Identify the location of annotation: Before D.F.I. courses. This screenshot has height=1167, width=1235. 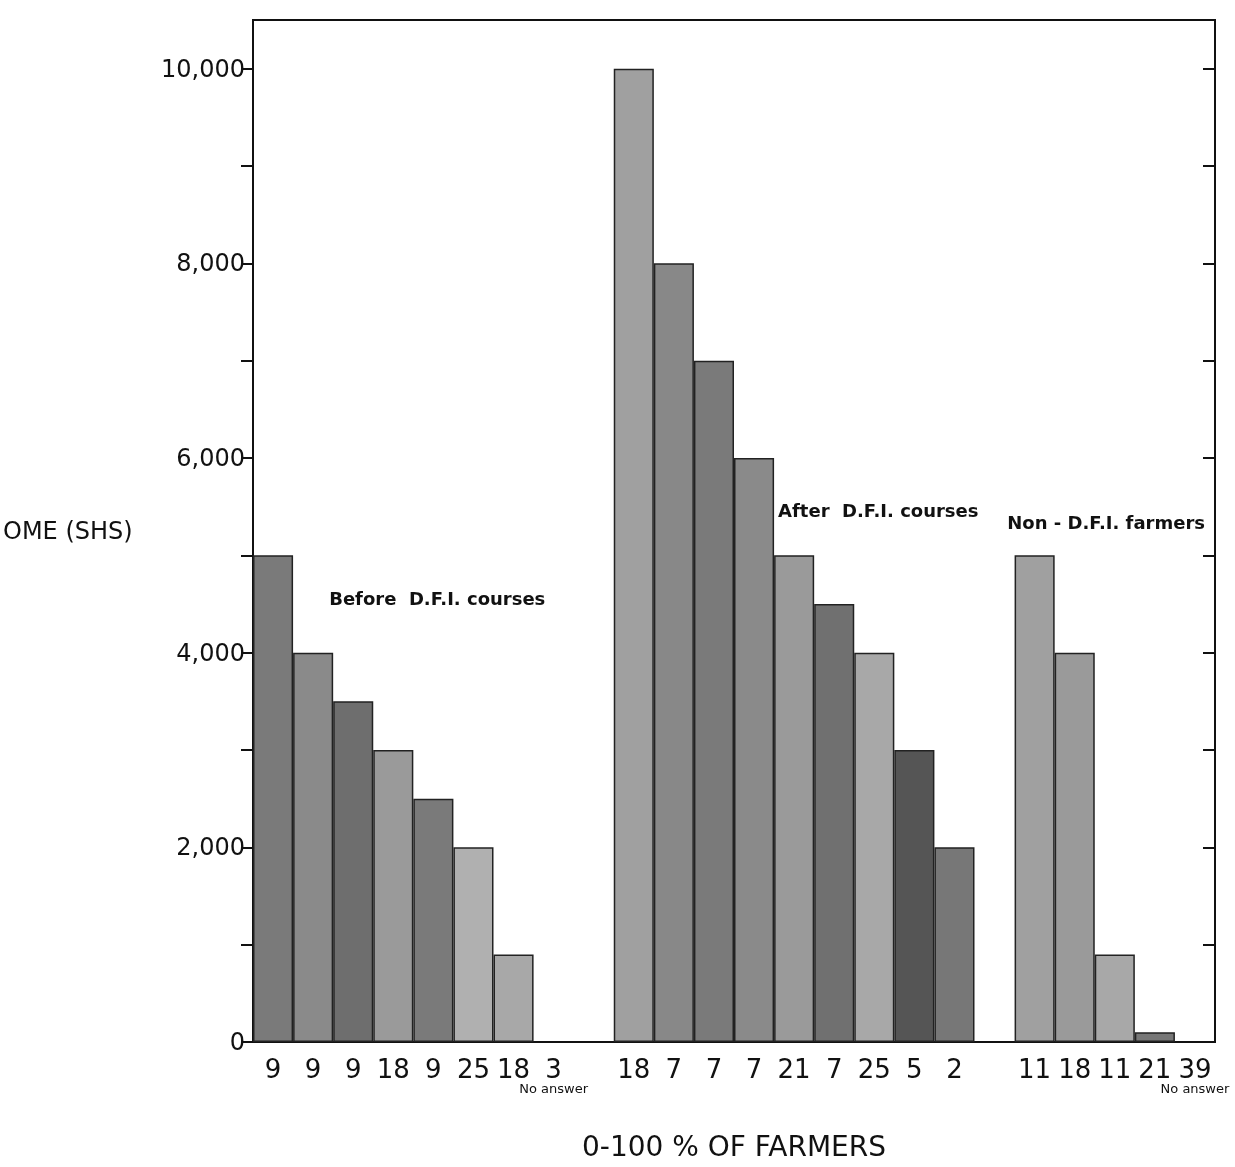
(437, 598).